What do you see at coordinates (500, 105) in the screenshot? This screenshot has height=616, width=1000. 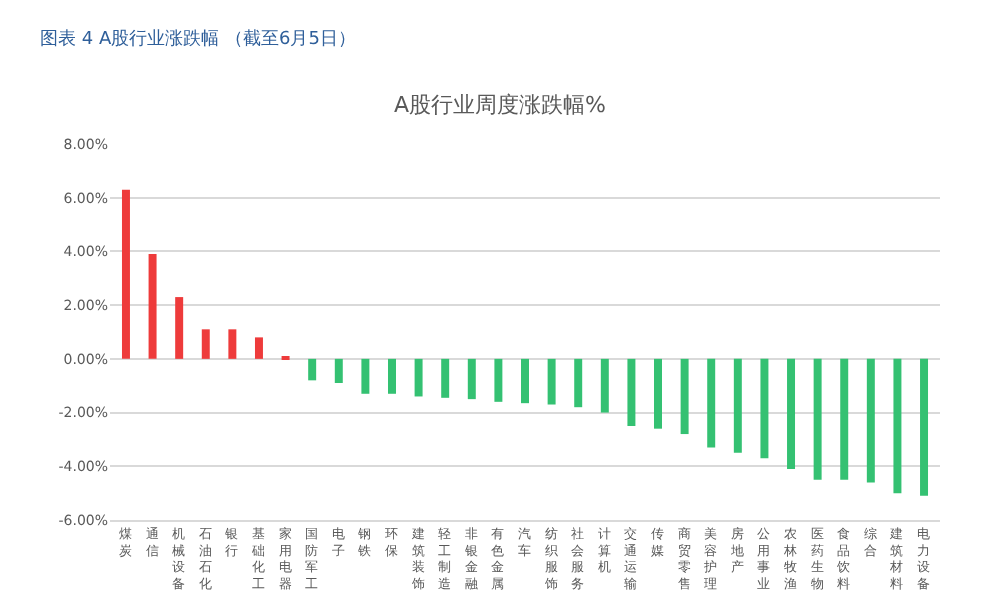 I see `chart-title: A股行业周度涨跌幅%` at bounding box center [500, 105].